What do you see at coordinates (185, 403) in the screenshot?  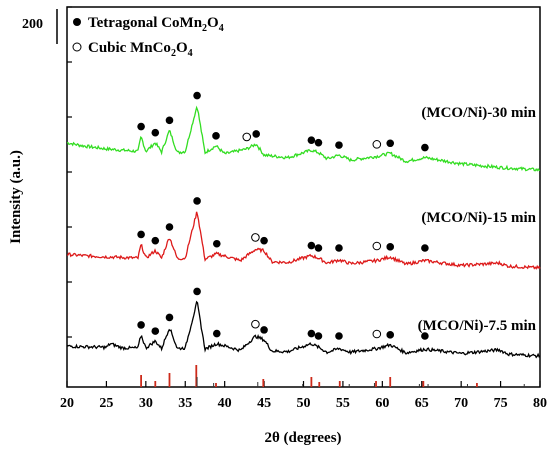 I see `x-tick-label: 35` at bounding box center [185, 403].